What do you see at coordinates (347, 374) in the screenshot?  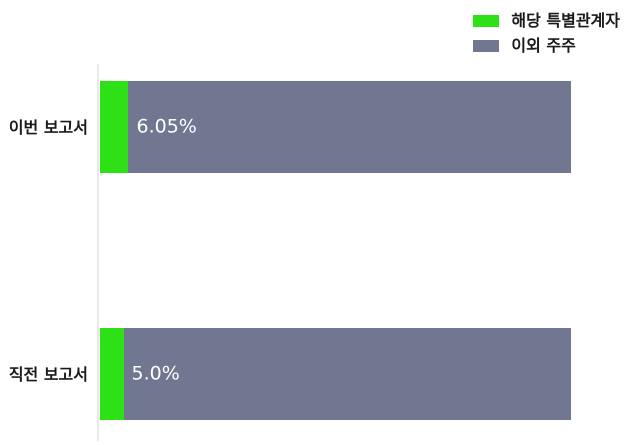 I see `bar-segment-other-shareholders: 5.0%` at bounding box center [347, 374].